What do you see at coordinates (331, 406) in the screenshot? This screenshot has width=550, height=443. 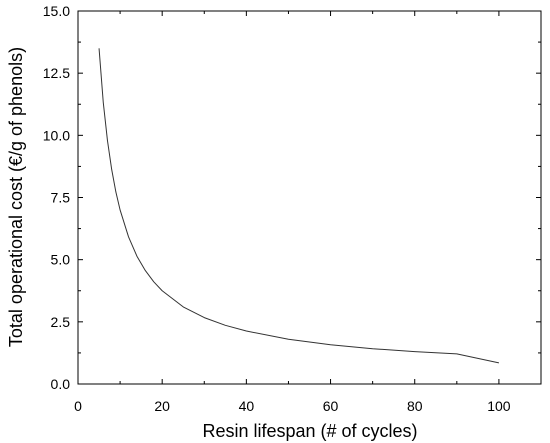 I see `x-tick-label: 60` at bounding box center [331, 406].